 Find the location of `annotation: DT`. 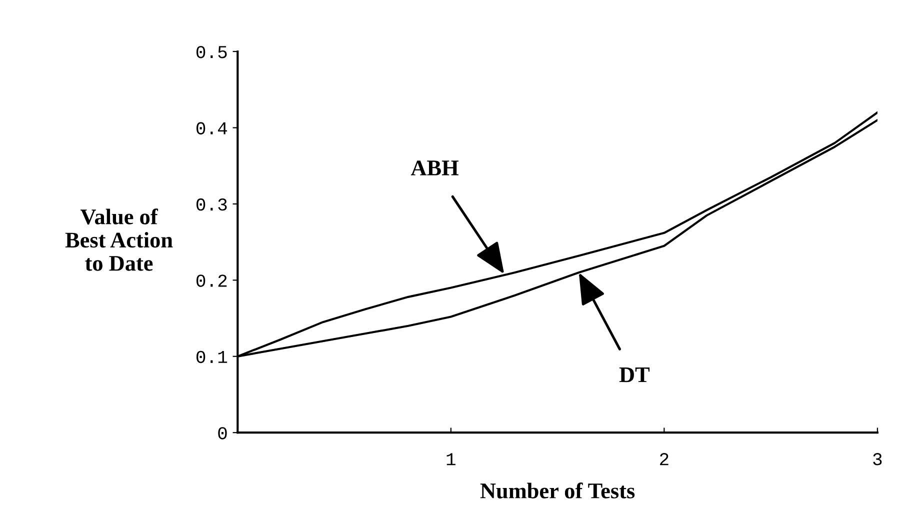

annotation: DT is located at coordinates (634, 374).